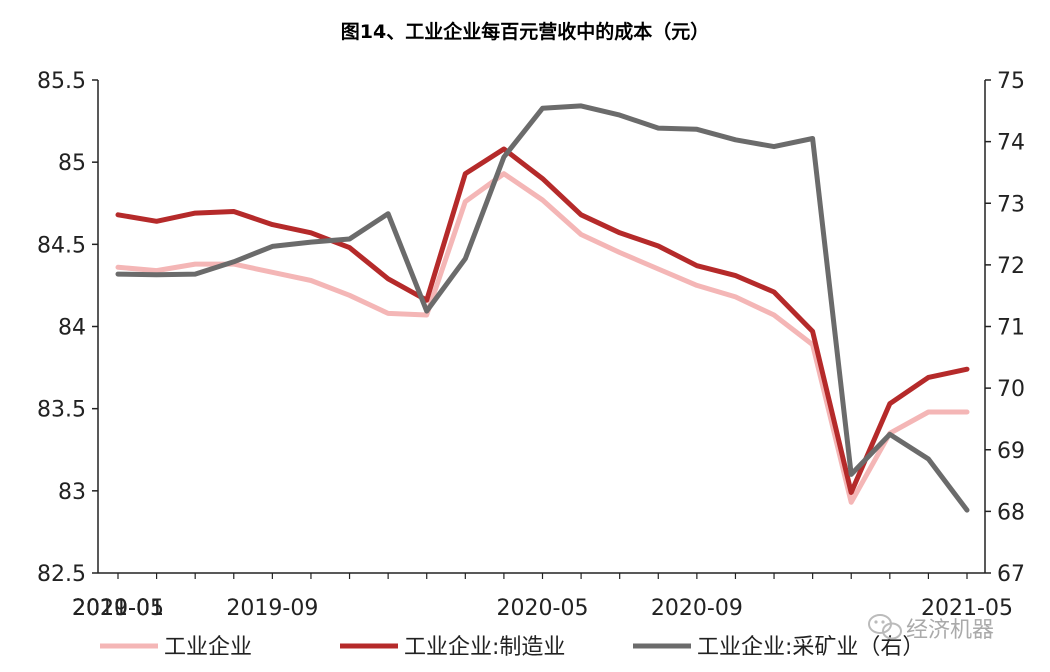 The height and width of the screenshot is (672, 1050). Describe the element at coordinates (1011, 266) in the screenshot. I see `y-right-tick-label: 72` at that location.